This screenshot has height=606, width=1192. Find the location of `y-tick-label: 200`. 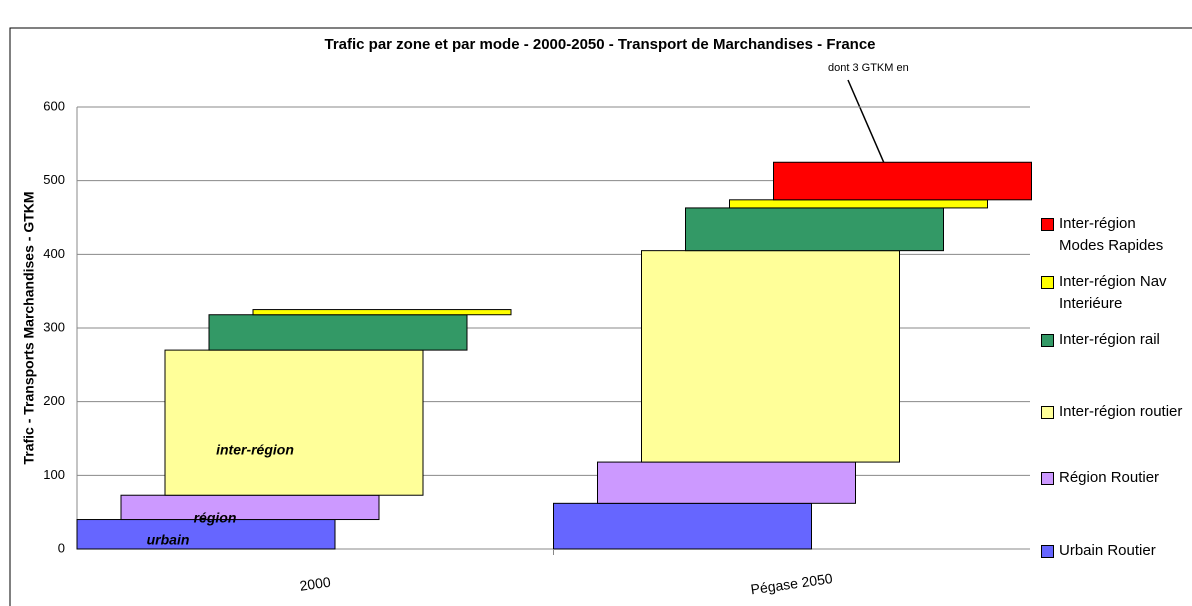

y-tick-label: 200 is located at coordinates (54, 400).